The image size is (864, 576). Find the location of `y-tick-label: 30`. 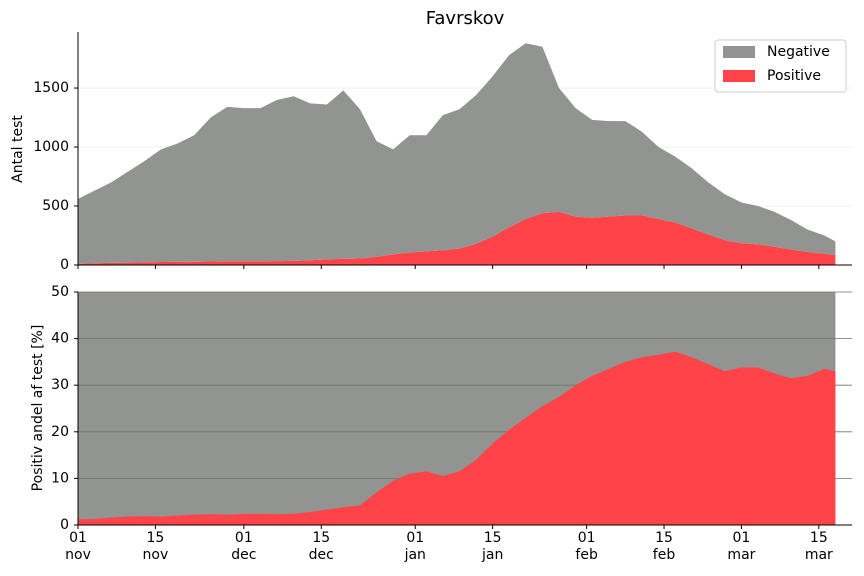

y-tick-label: 30 is located at coordinates (60, 385).